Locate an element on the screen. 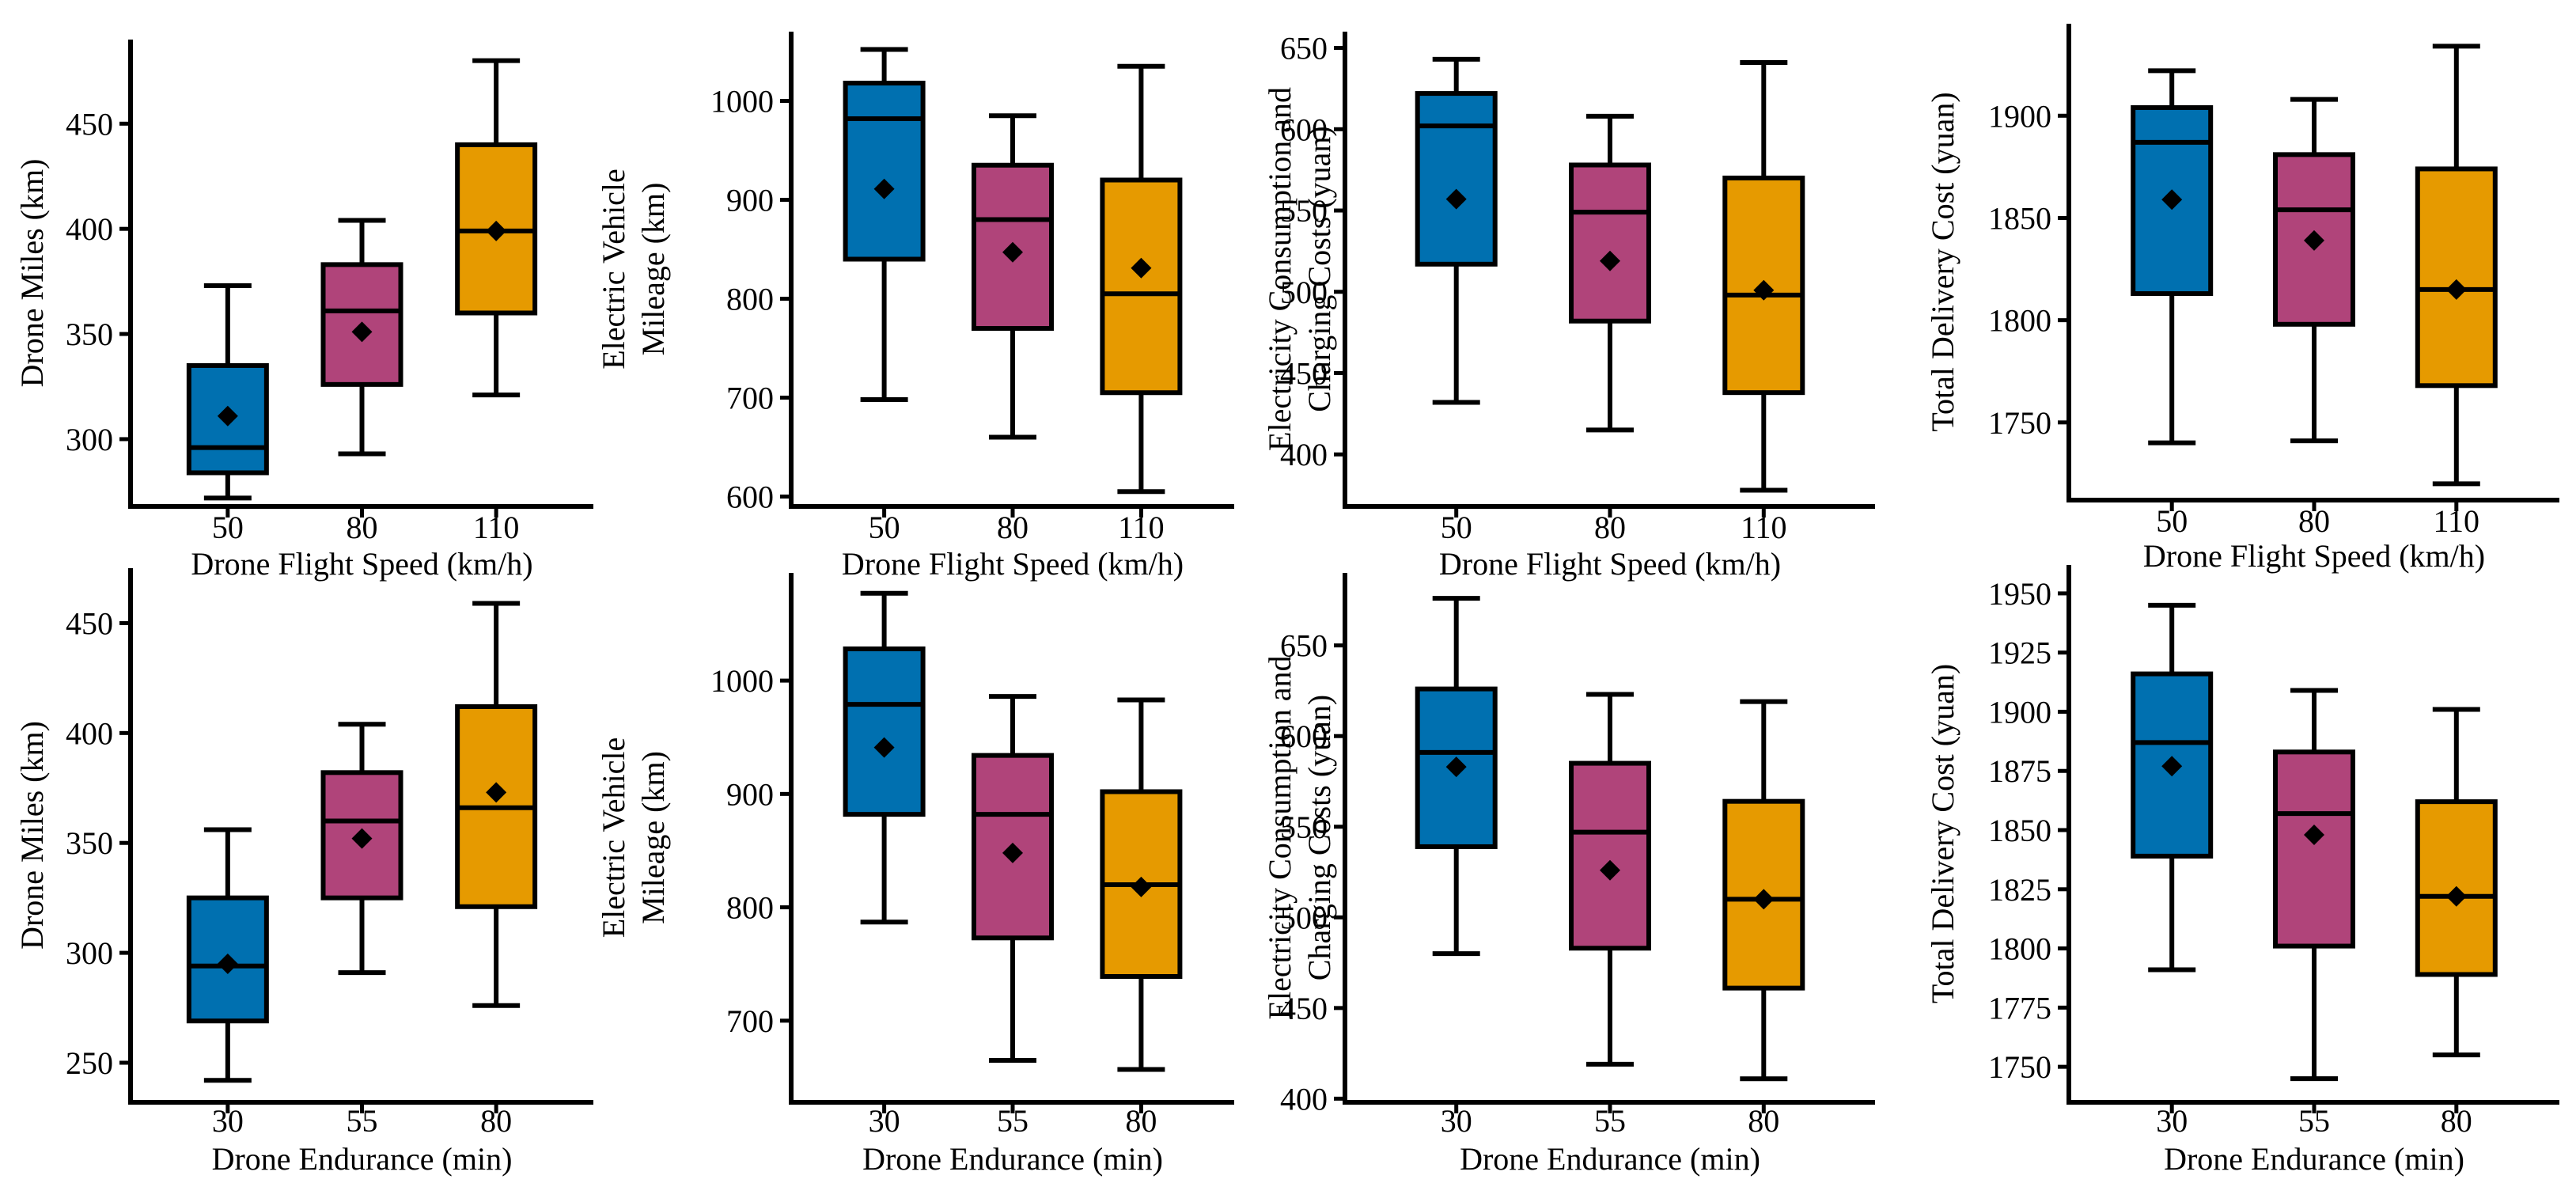 Image resolution: width=2576 pixels, height=1202 pixels. y-tick-label: 700 is located at coordinates (750, 1021).